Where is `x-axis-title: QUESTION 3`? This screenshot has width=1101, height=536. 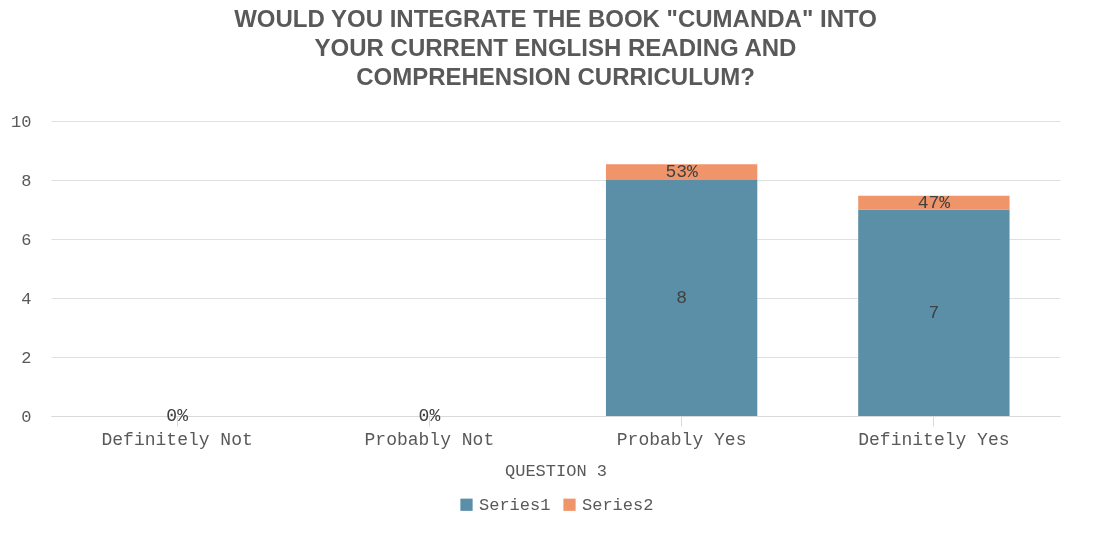
x-axis-title: QUESTION 3 is located at coordinates (556, 471).